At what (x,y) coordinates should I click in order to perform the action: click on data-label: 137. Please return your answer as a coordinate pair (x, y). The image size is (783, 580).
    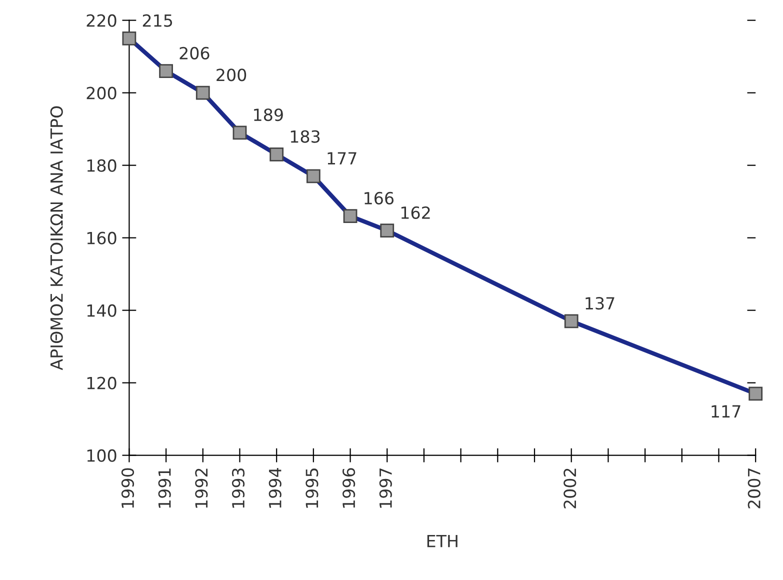
    Looking at the image, I should click on (600, 303).